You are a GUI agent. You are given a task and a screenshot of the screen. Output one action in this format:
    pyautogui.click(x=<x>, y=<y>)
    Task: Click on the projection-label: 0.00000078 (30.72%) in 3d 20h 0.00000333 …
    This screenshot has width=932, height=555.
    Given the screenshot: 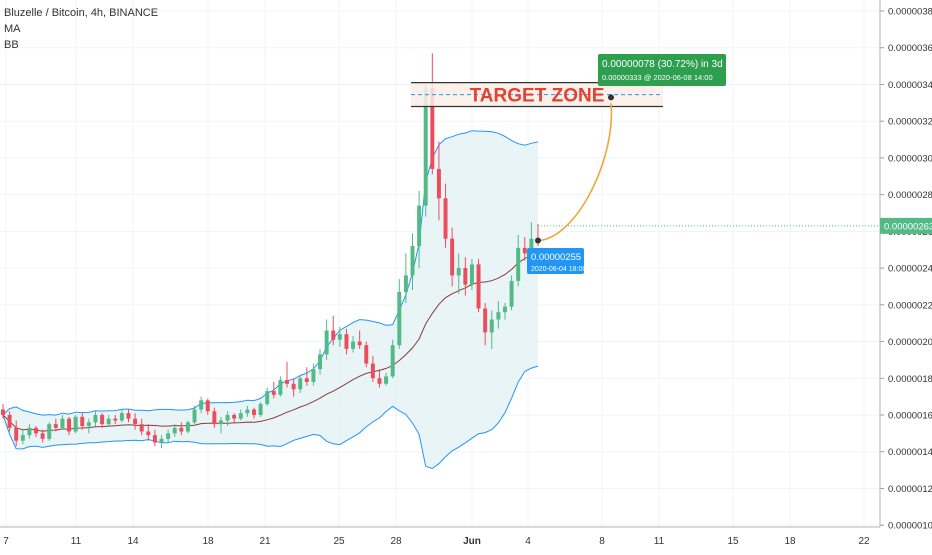 What is the action you would take?
    pyautogui.click(x=670, y=70)
    